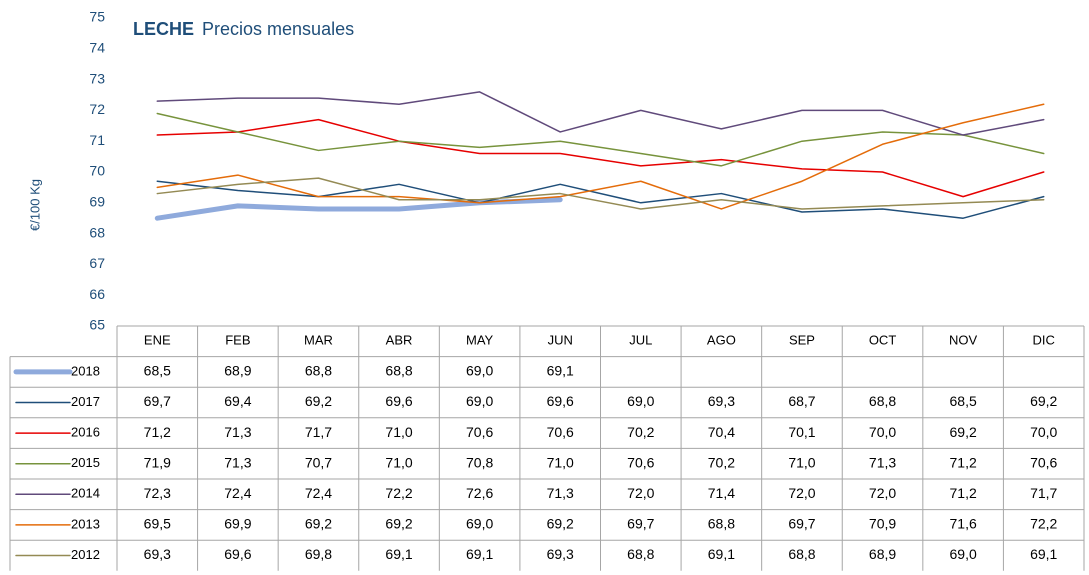  Describe the element at coordinates (34, 205) in the screenshot. I see `y-axis-label: €/100 Kg` at that location.